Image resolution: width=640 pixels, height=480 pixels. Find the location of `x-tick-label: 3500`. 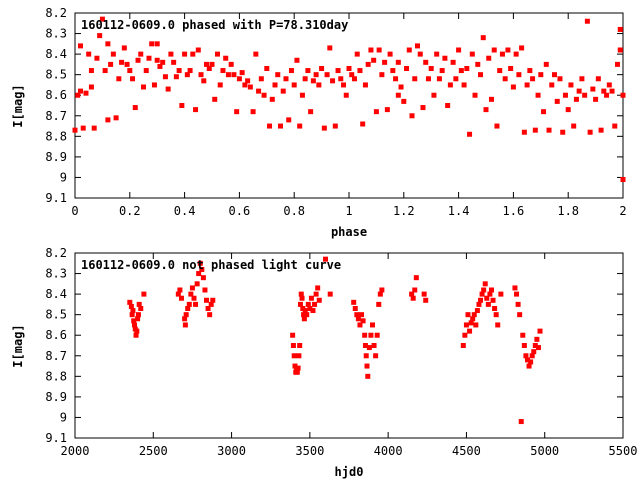

x-tick-label: 3500 is located at coordinates (309, 451).